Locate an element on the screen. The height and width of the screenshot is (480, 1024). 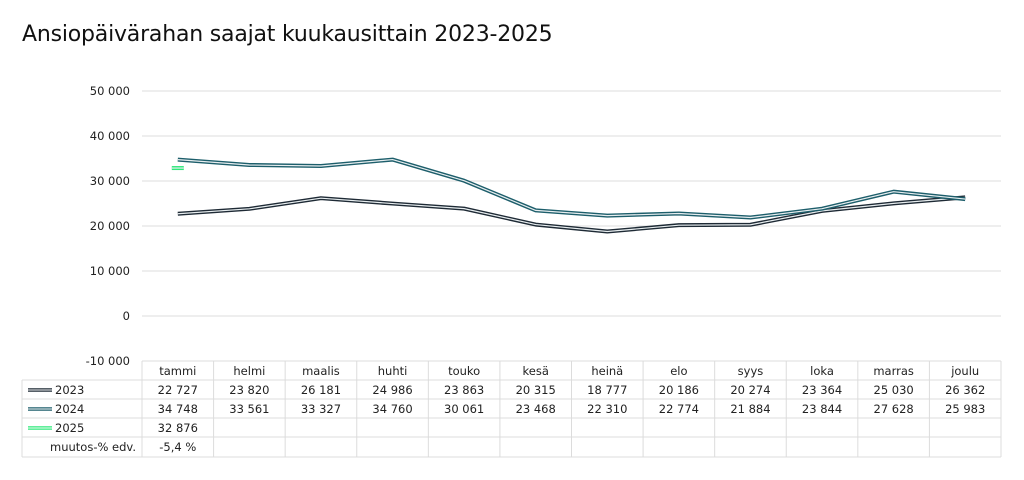
y-tick-label: 40 000 is located at coordinates (110, 136).